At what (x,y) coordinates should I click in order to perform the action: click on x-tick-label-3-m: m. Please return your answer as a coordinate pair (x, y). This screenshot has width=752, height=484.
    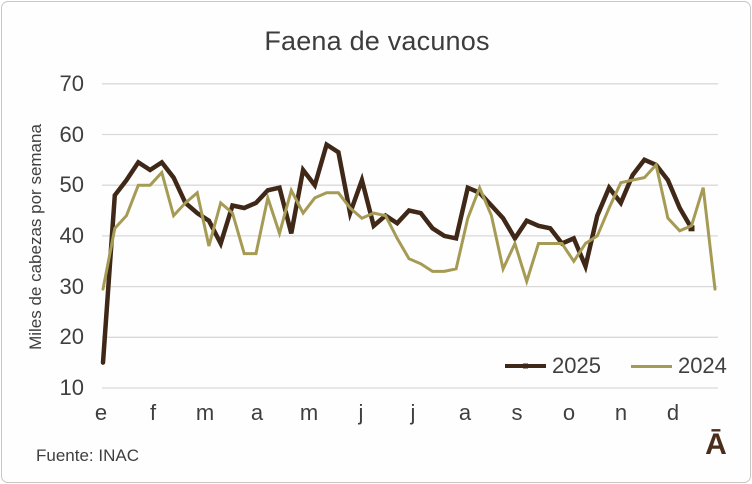
    Looking at the image, I should click on (205, 412).